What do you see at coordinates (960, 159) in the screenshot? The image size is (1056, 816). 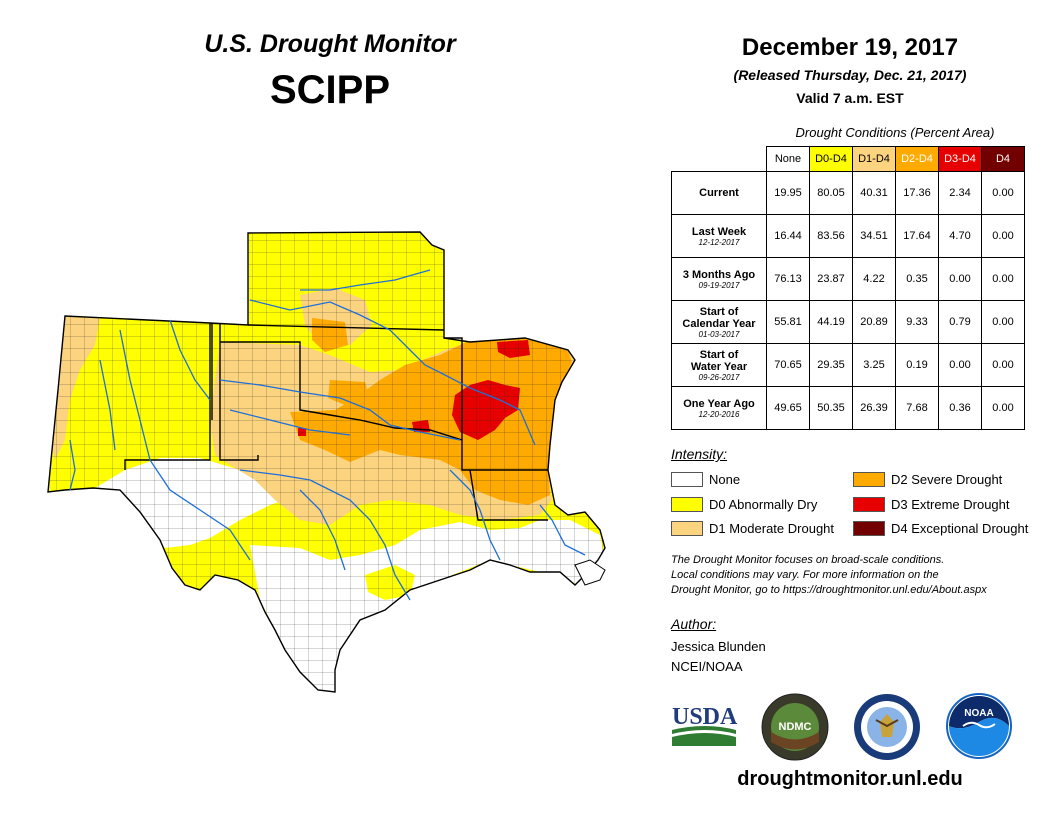 I see `col-d3-d4: D3-D4` at bounding box center [960, 159].